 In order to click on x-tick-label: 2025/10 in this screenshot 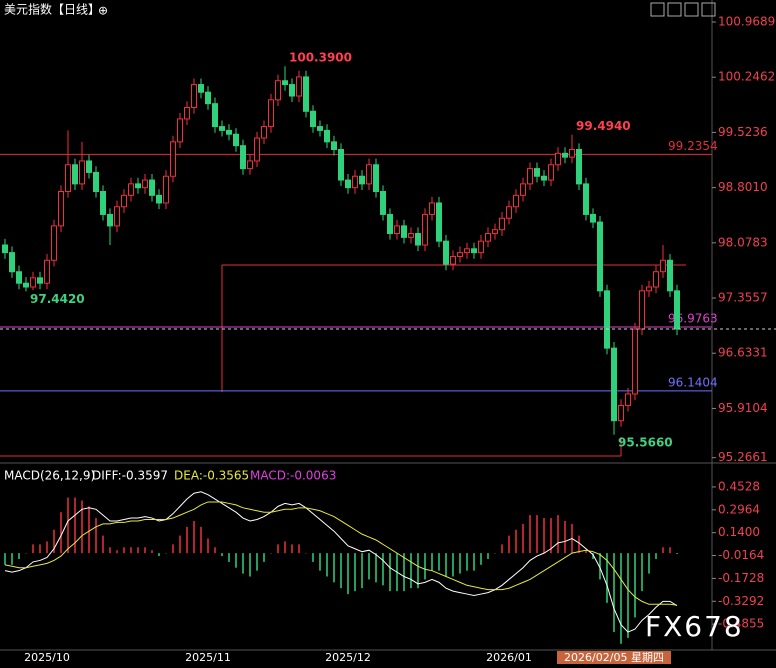, I will do `click(47, 657)`.